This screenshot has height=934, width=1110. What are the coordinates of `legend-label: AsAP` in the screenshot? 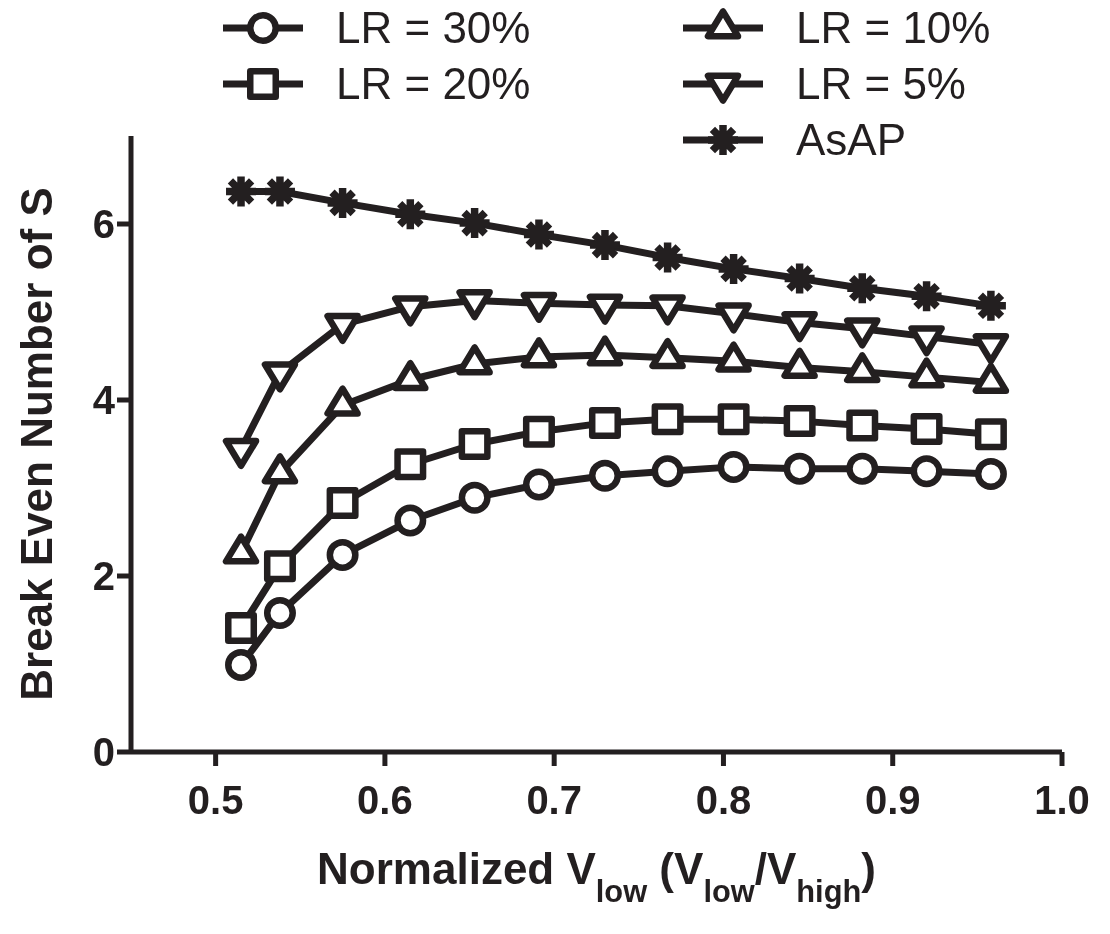 It's located at (851, 139).